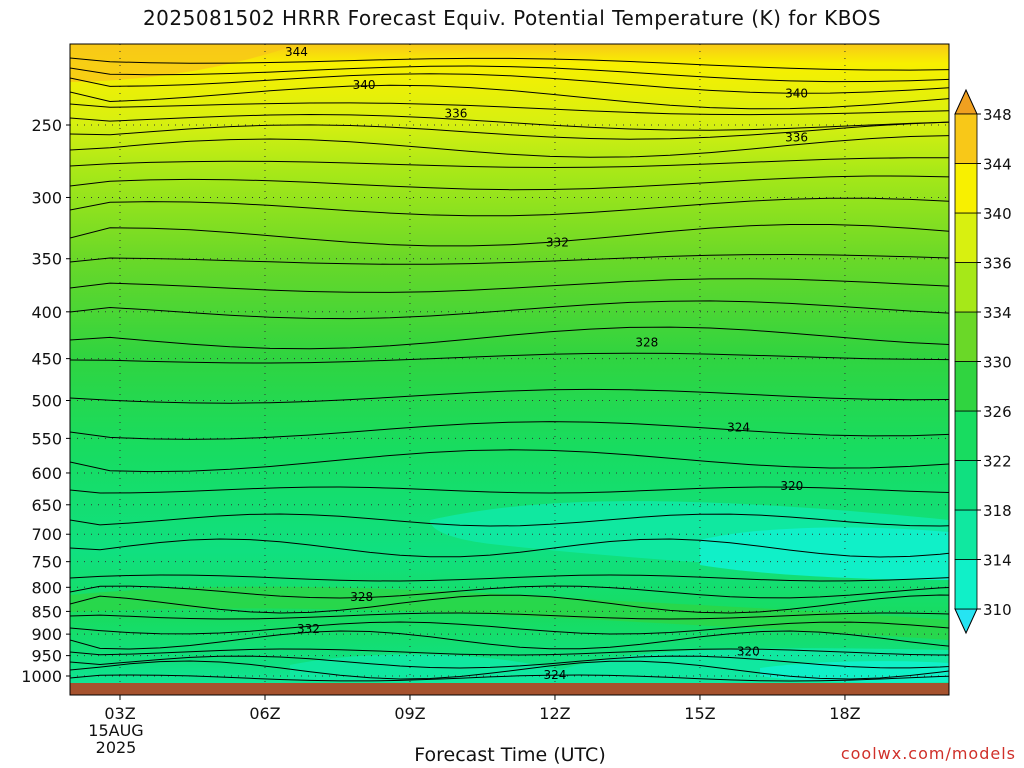  Describe the element at coordinates (116, 747) in the screenshot. I see `x-tick-sublabel: 2025` at that location.